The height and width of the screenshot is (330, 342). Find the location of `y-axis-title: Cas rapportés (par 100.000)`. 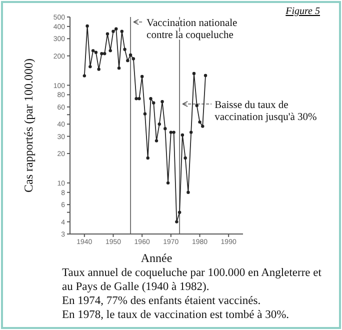

y-axis-title: Cas rapportés (par 100.000) is located at coordinates (28, 125).